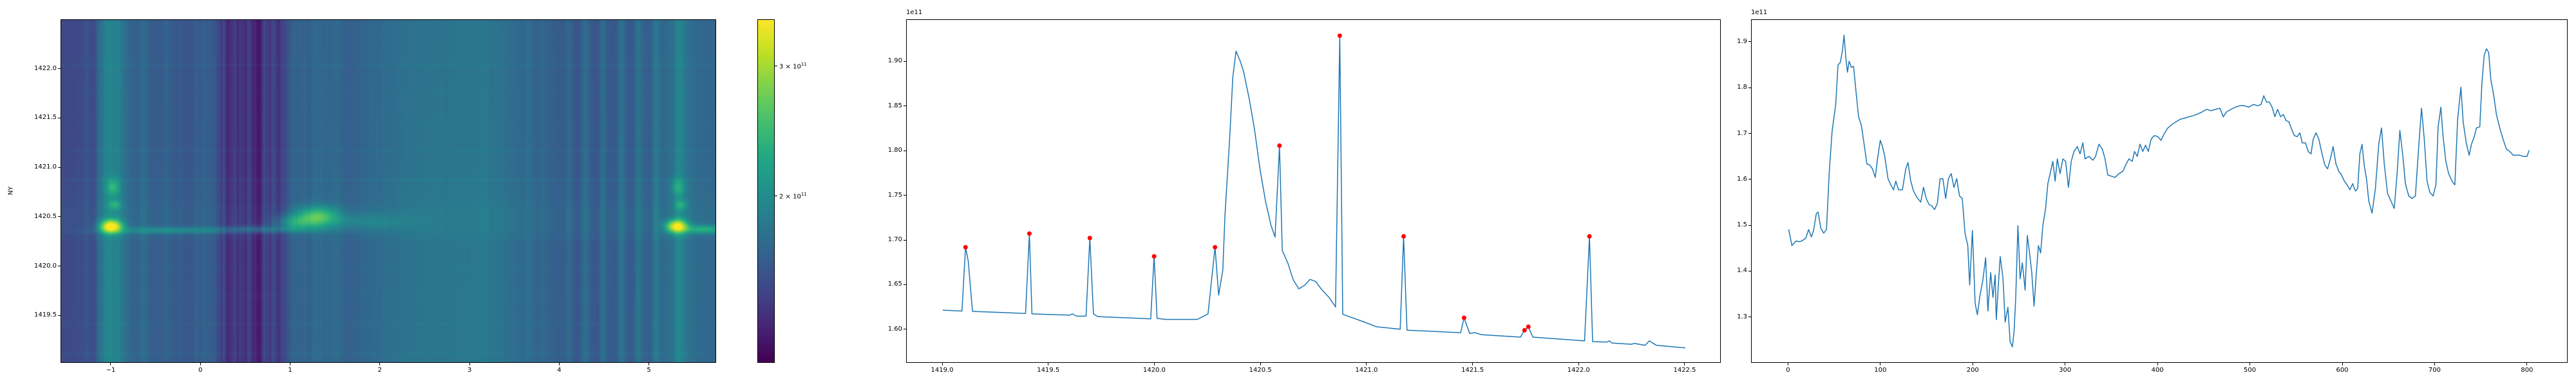 Image resolution: width=2576 pixels, height=386 pixels. I want to click on x-tick-label: 700, so click(2434, 370).